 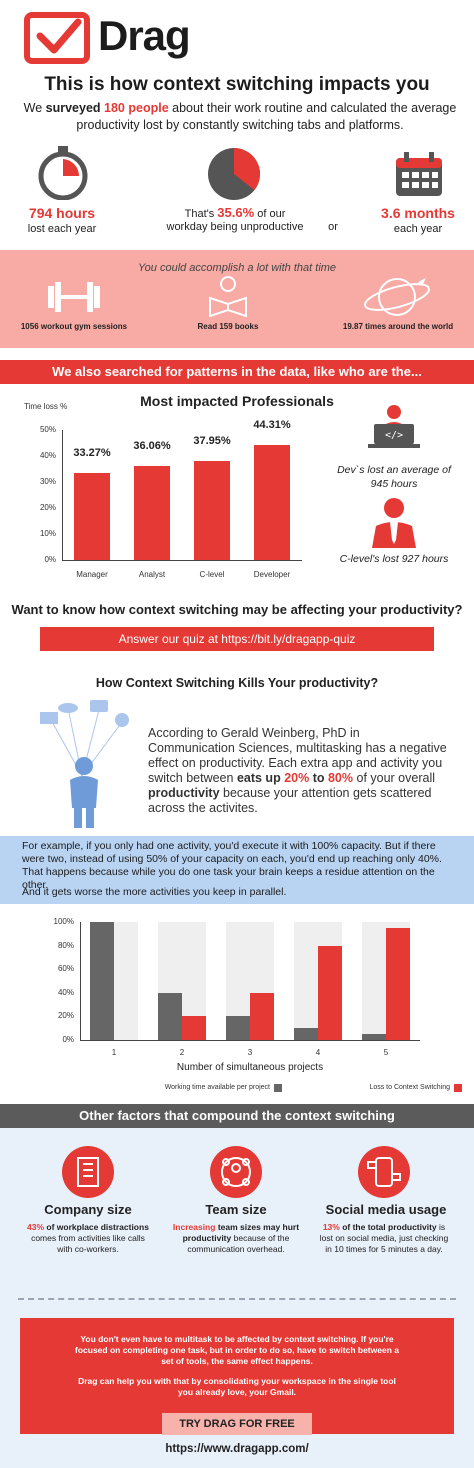 I want to click on social-media-icon, so click(x=384, y=1172).